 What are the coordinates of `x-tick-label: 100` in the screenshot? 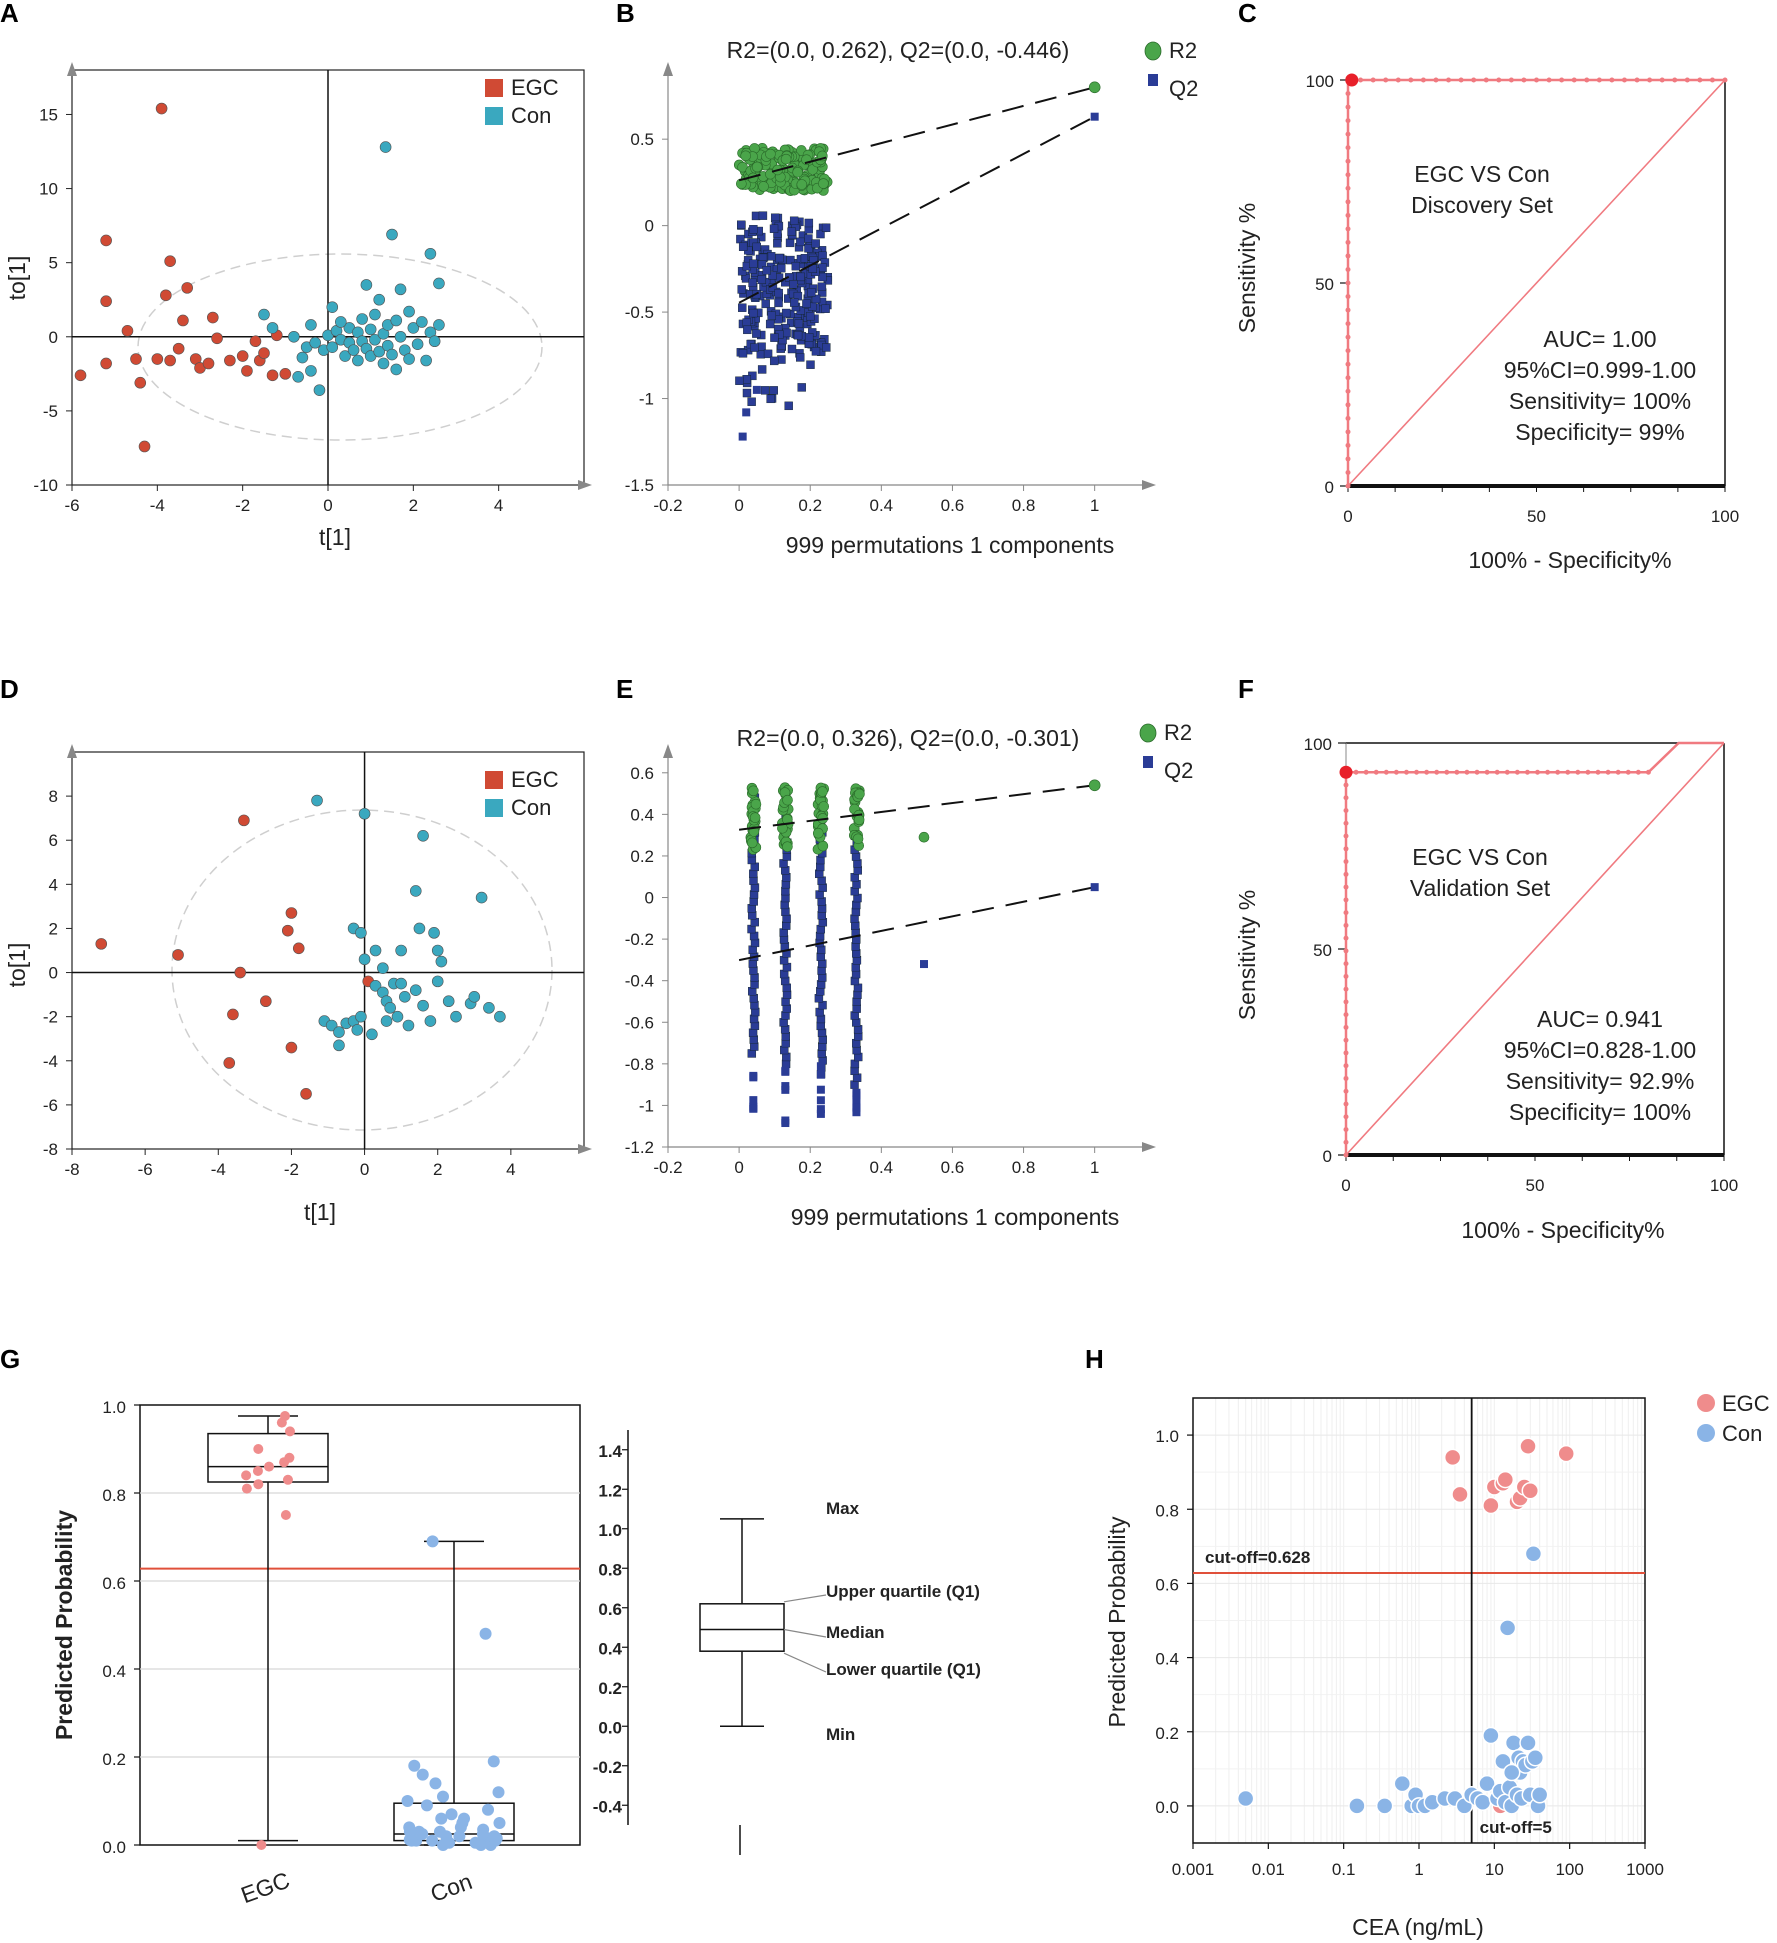 It's located at (1724, 1185).